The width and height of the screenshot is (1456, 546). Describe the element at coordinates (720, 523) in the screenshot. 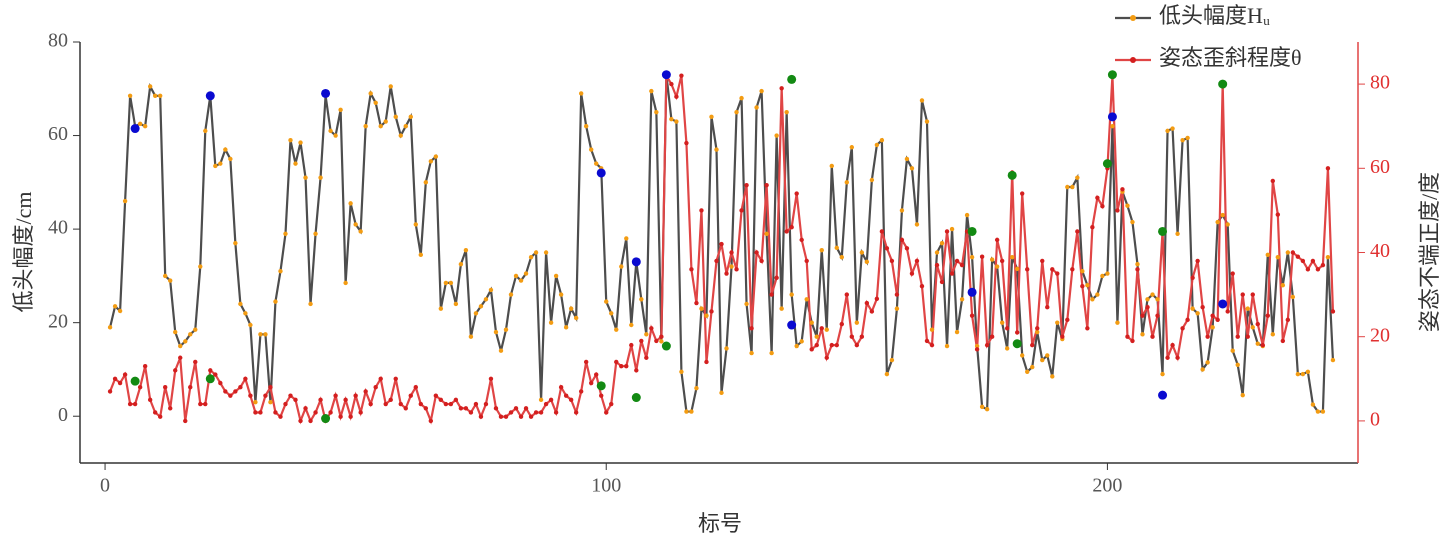

I see `x-axis-label: 标号` at that location.